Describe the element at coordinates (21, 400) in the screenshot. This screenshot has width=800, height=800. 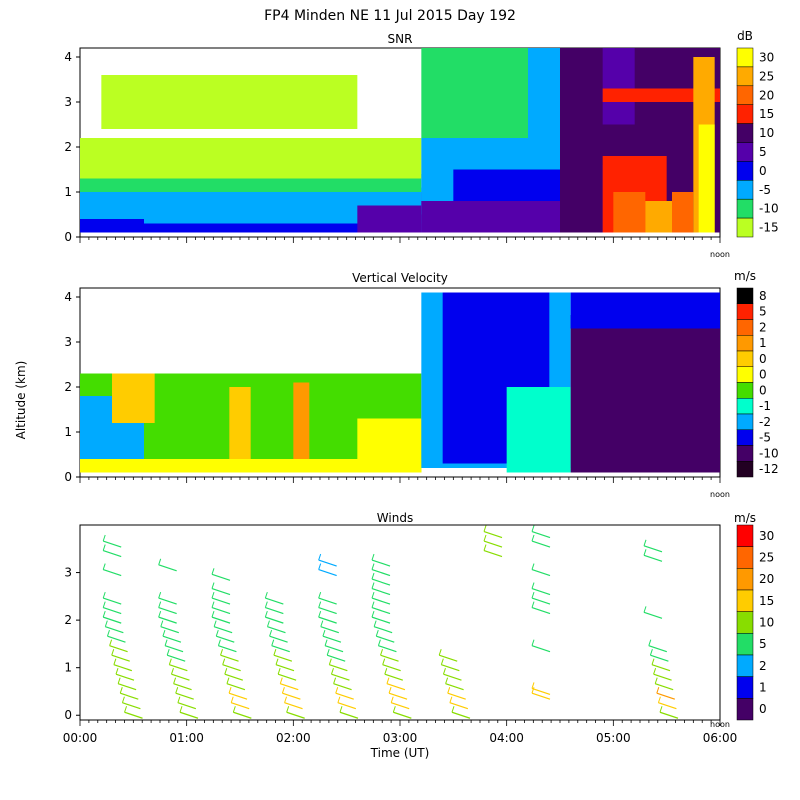
I see `y-axis-label: Altitude (km)` at that location.